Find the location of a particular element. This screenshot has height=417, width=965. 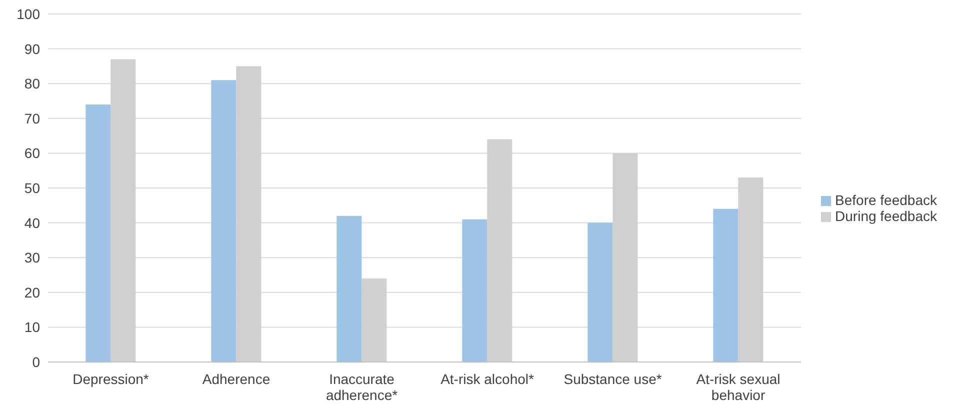

y-tick-label: 90 is located at coordinates (32, 48).